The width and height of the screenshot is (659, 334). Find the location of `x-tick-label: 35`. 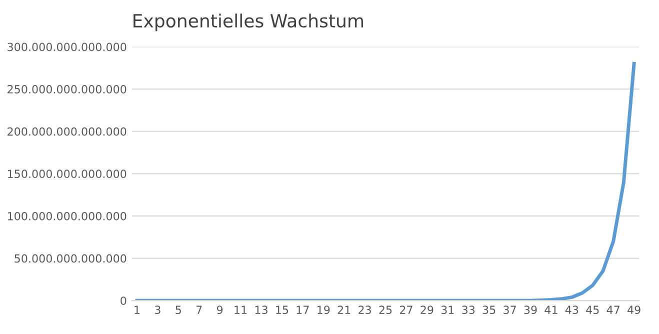

x-tick-label: 35 is located at coordinates (489, 310).